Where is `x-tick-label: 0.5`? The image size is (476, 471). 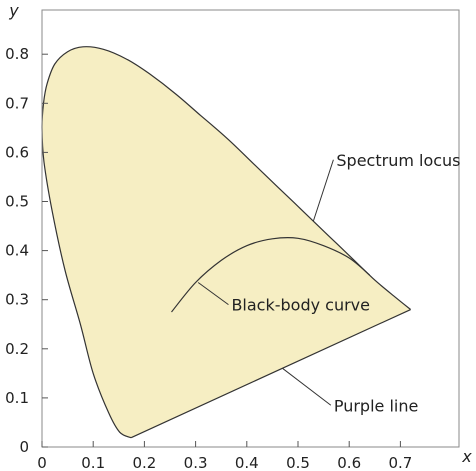
x-tick-label: 0.5 is located at coordinates (298, 462).